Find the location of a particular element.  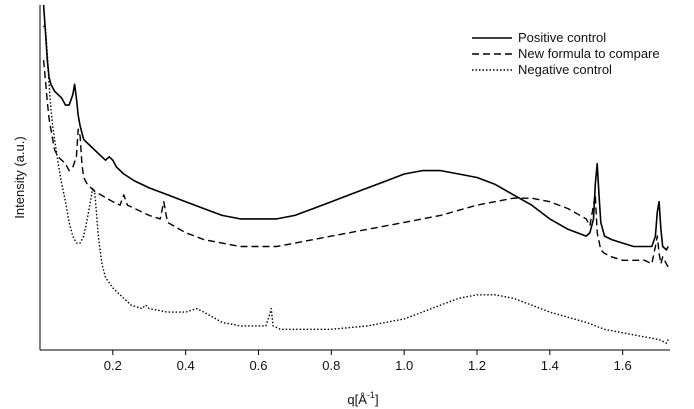

x-tick-label: 1.0 is located at coordinates (404, 365).